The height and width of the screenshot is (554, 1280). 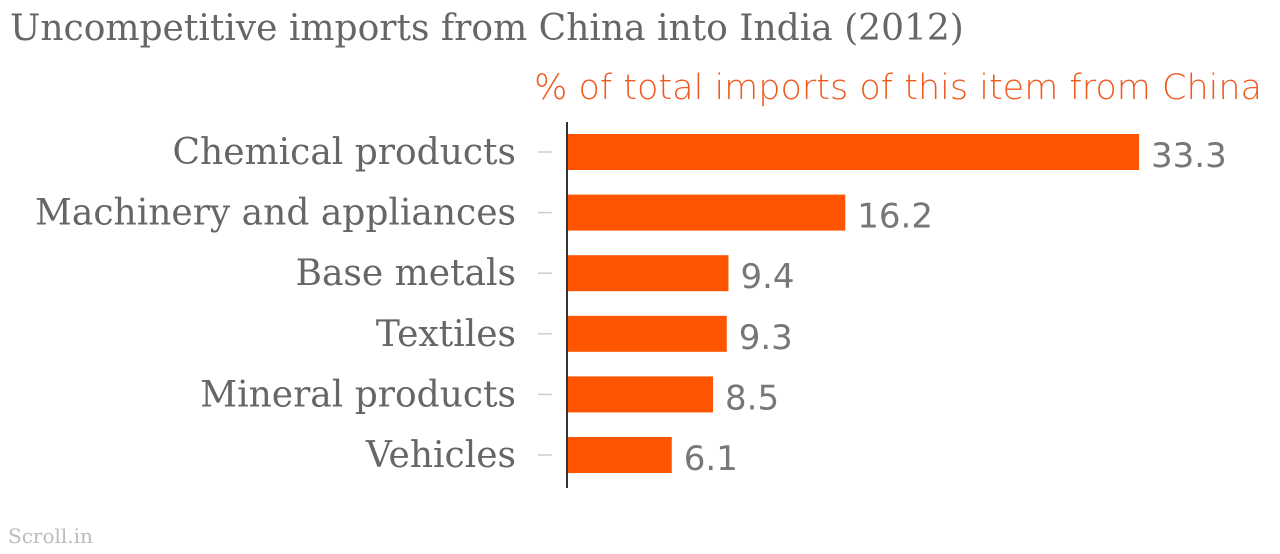 I want to click on value-label: 33.3, so click(x=1189, y=156).